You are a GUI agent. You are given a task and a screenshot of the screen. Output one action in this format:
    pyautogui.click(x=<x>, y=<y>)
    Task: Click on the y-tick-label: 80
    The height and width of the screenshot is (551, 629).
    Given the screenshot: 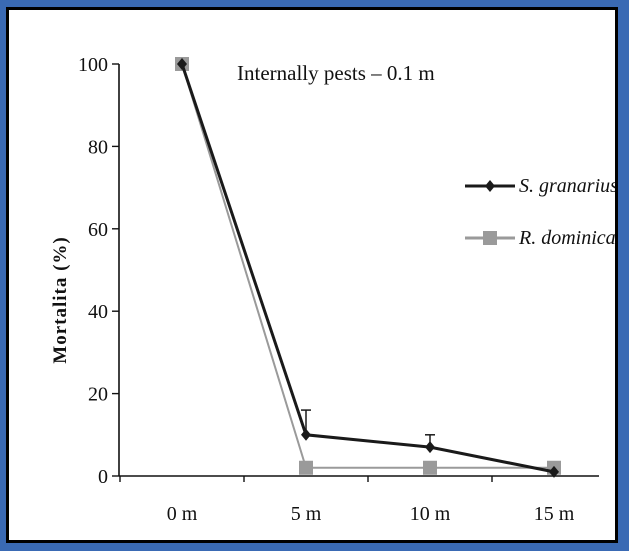 What is the action you would take?
    pyautogui.click(x=98, y=147)
    